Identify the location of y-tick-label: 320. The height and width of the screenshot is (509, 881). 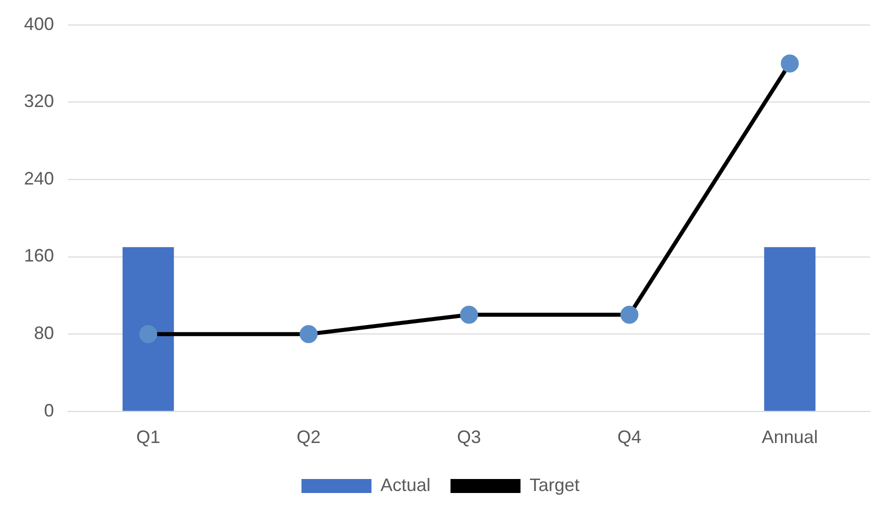
(39, 101).